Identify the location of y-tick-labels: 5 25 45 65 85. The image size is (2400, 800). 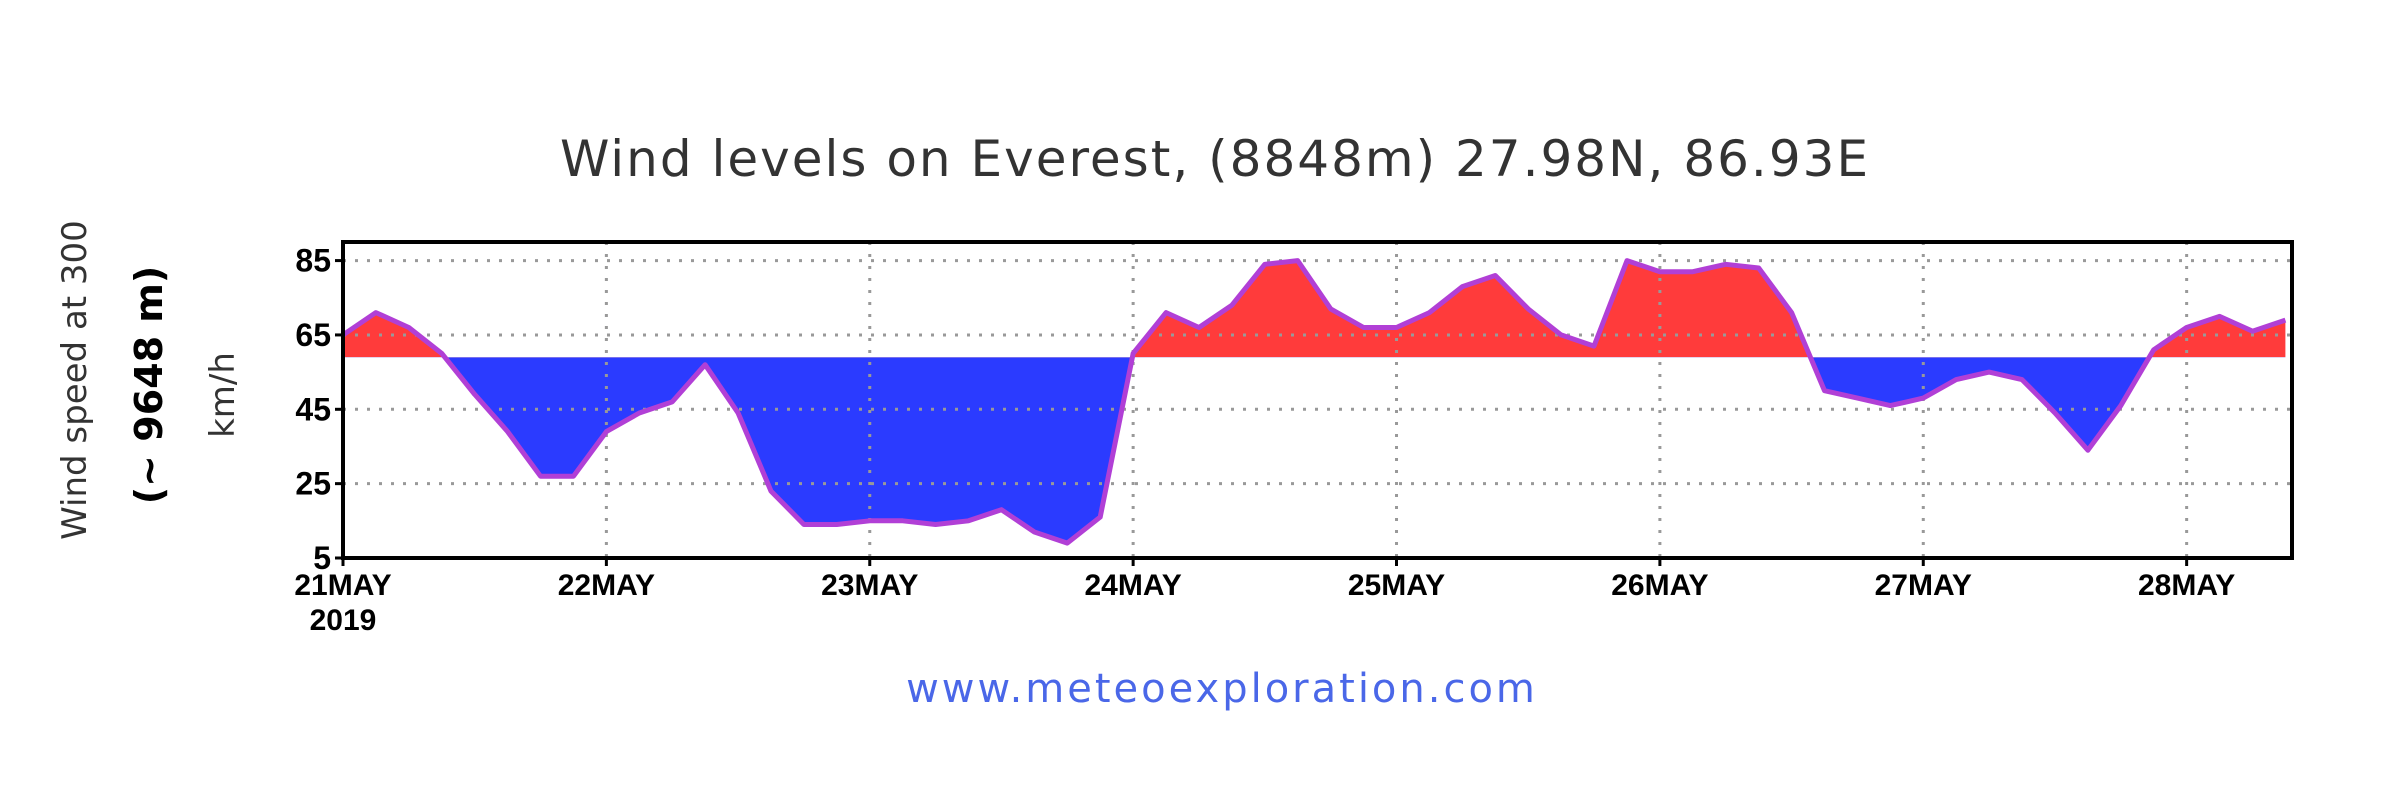
(319, 409).